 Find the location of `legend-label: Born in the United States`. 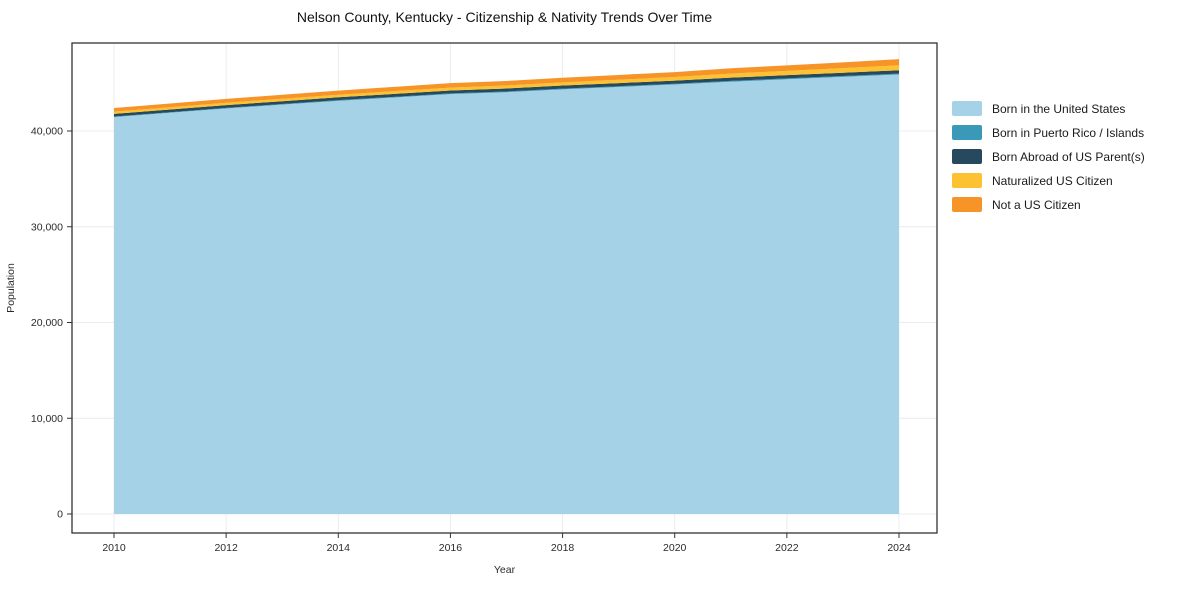

legend-label: Born in the United States is located at coordinates (1059, 108).